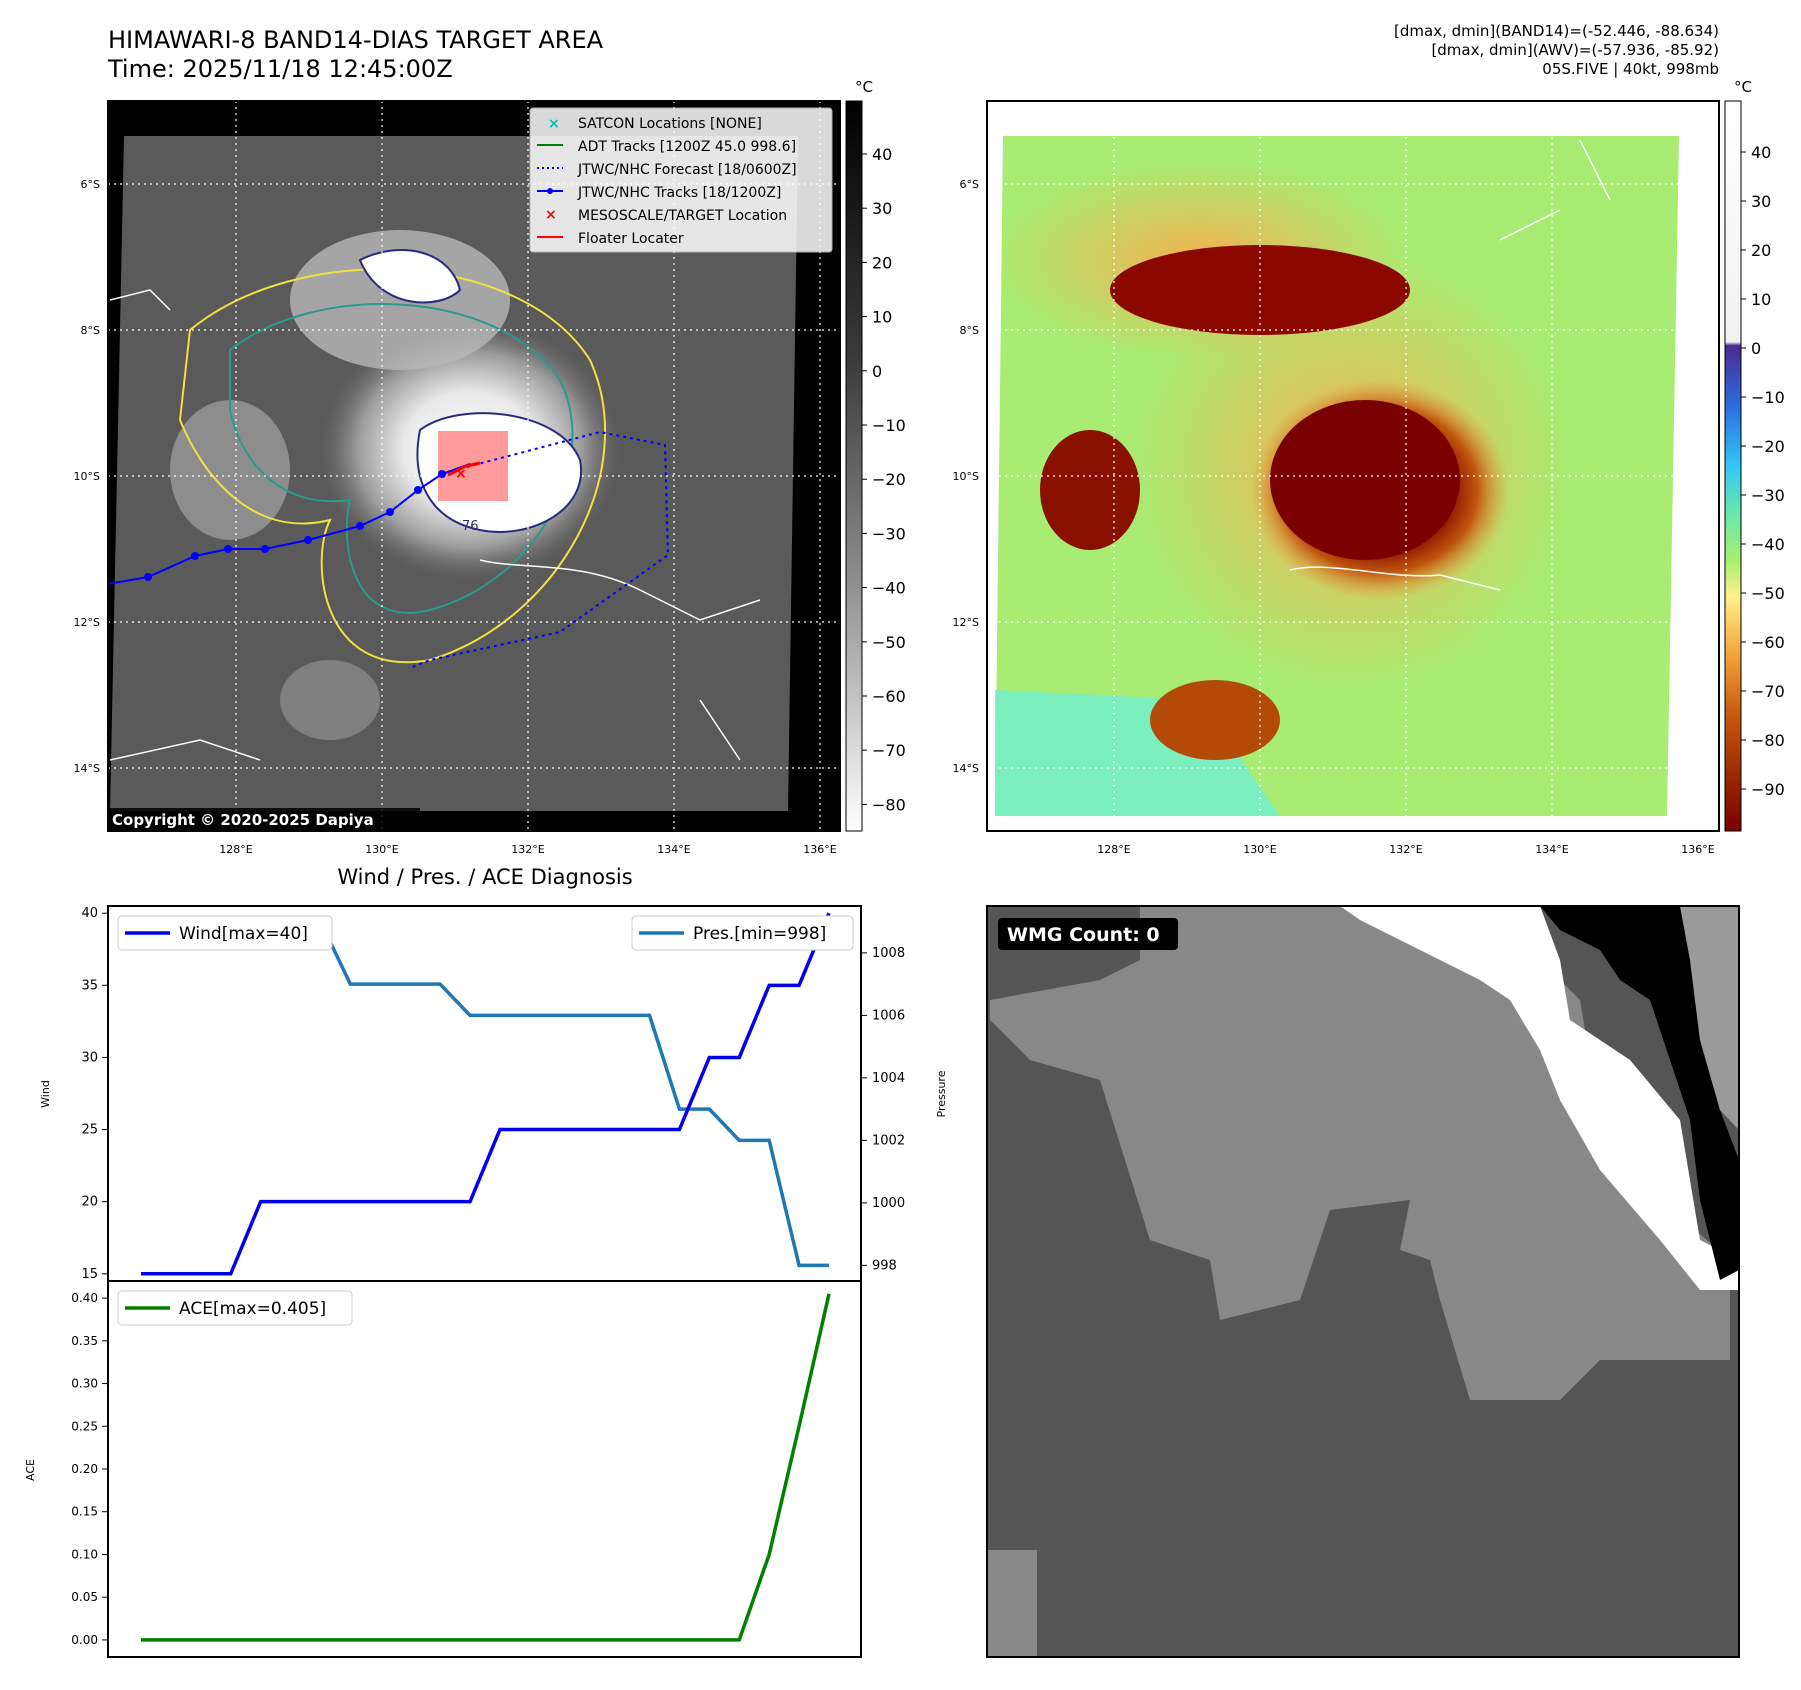  I want to click on wmg-white-region, so click(1539, 1098).